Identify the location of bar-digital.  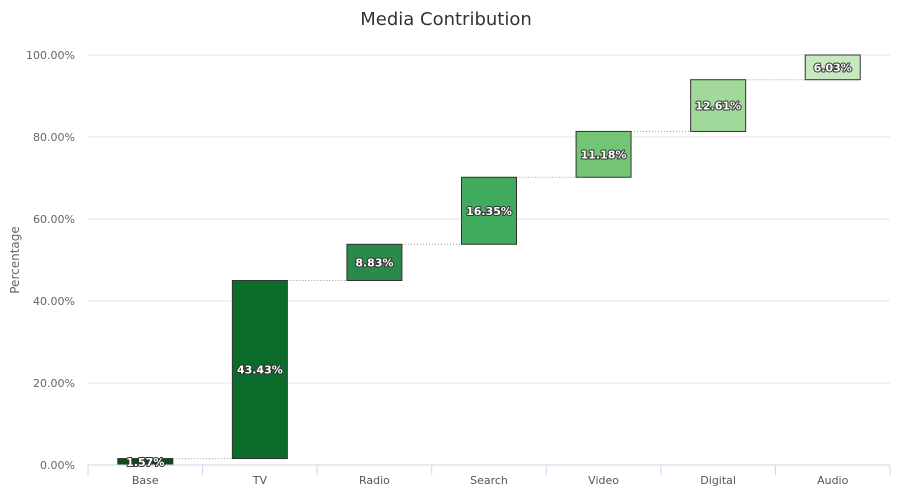
(718, 105).